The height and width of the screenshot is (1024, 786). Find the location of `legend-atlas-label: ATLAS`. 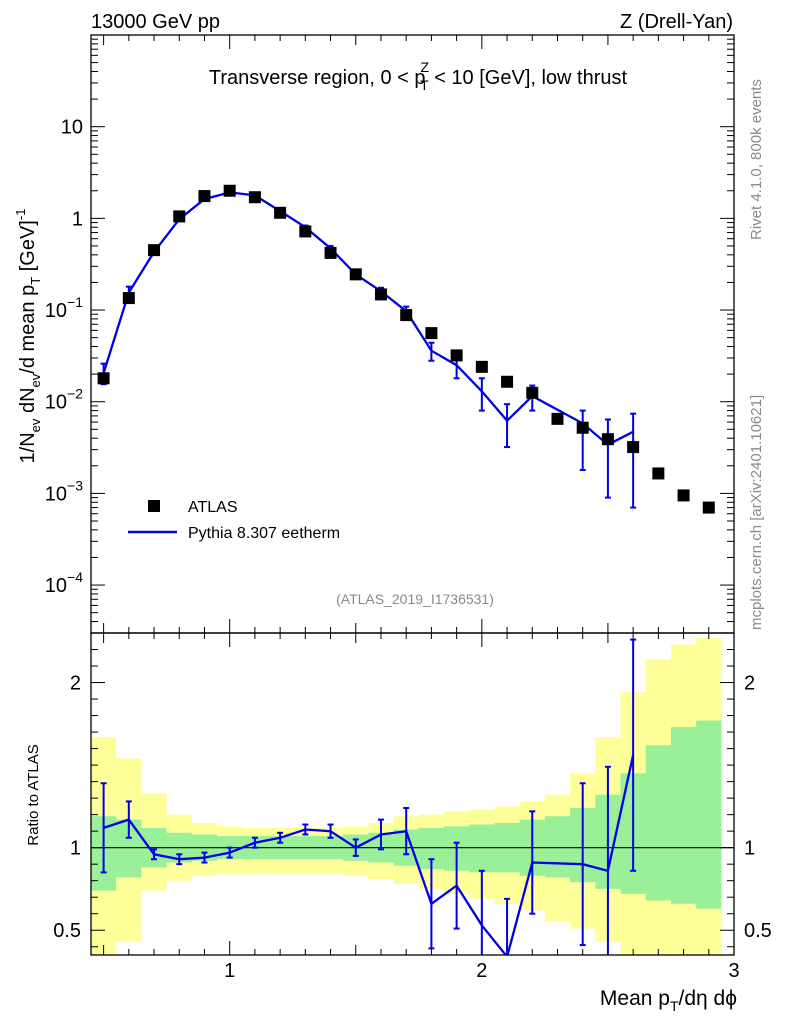

legend-atlas-label: ATLAS is located at coordinates (213, 507).